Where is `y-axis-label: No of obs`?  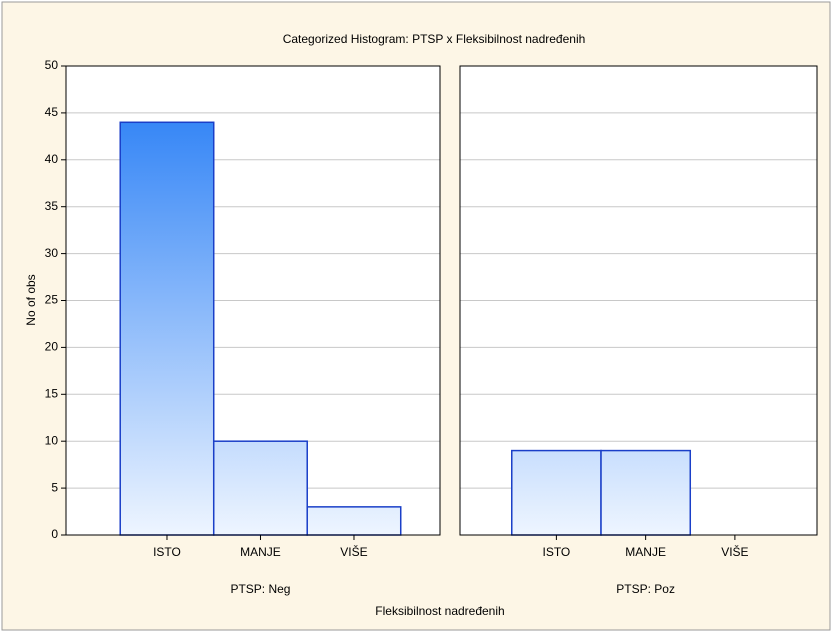 y-axis-label: No of obs is located at coordinates (31, 299).